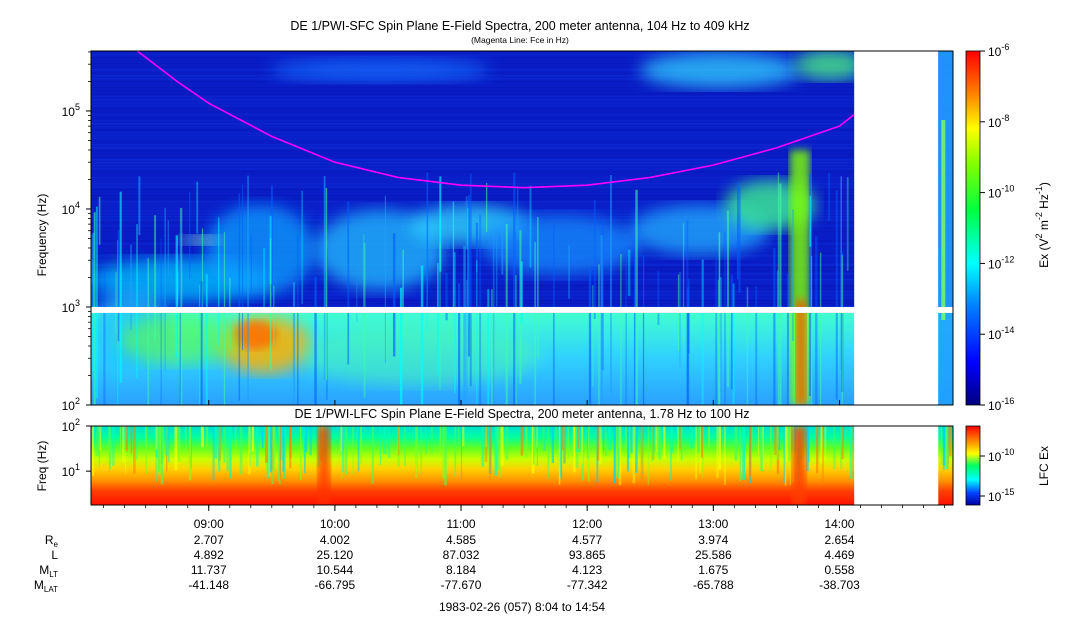 This screenshot has width=1083, height=620. What do you see at coordinates (42, 466) in the screenshot?
I see `lfc-y-label: Freq (Hz)` at bounding box center [42, 466].